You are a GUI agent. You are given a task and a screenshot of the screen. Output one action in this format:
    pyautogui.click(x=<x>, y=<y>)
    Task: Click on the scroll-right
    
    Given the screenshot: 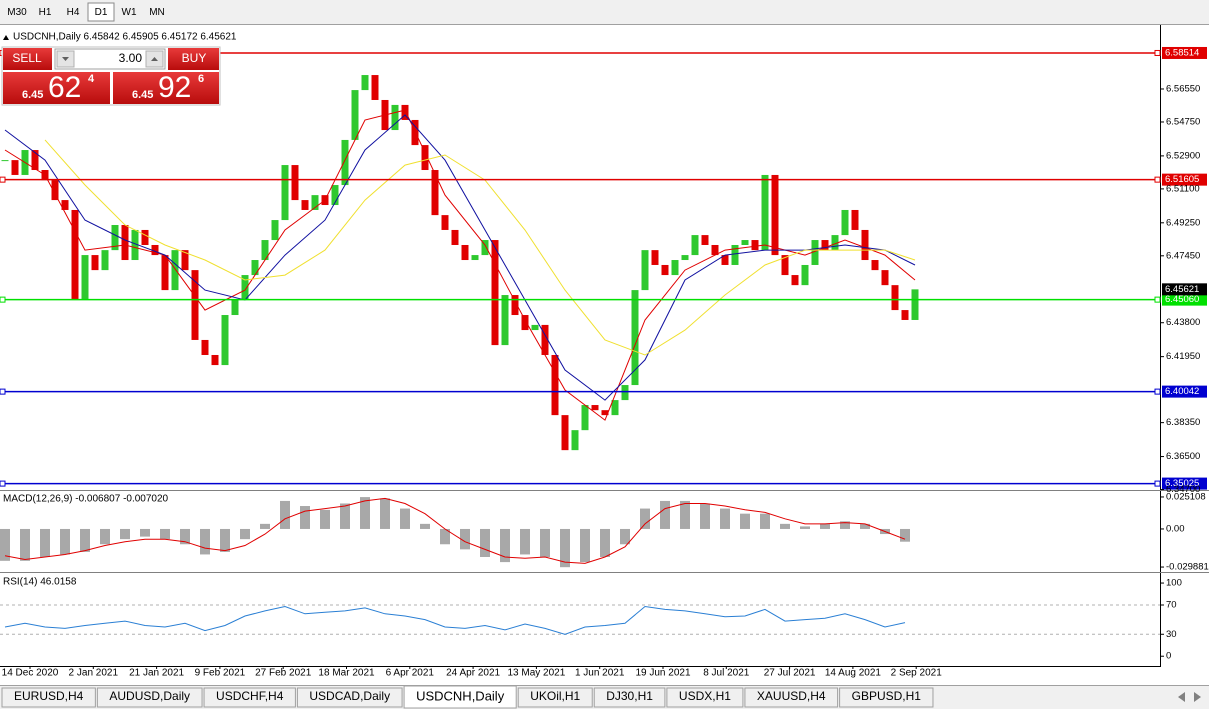 What is the action you would take?
    pyautogui.click(x=1197, y=697)
    